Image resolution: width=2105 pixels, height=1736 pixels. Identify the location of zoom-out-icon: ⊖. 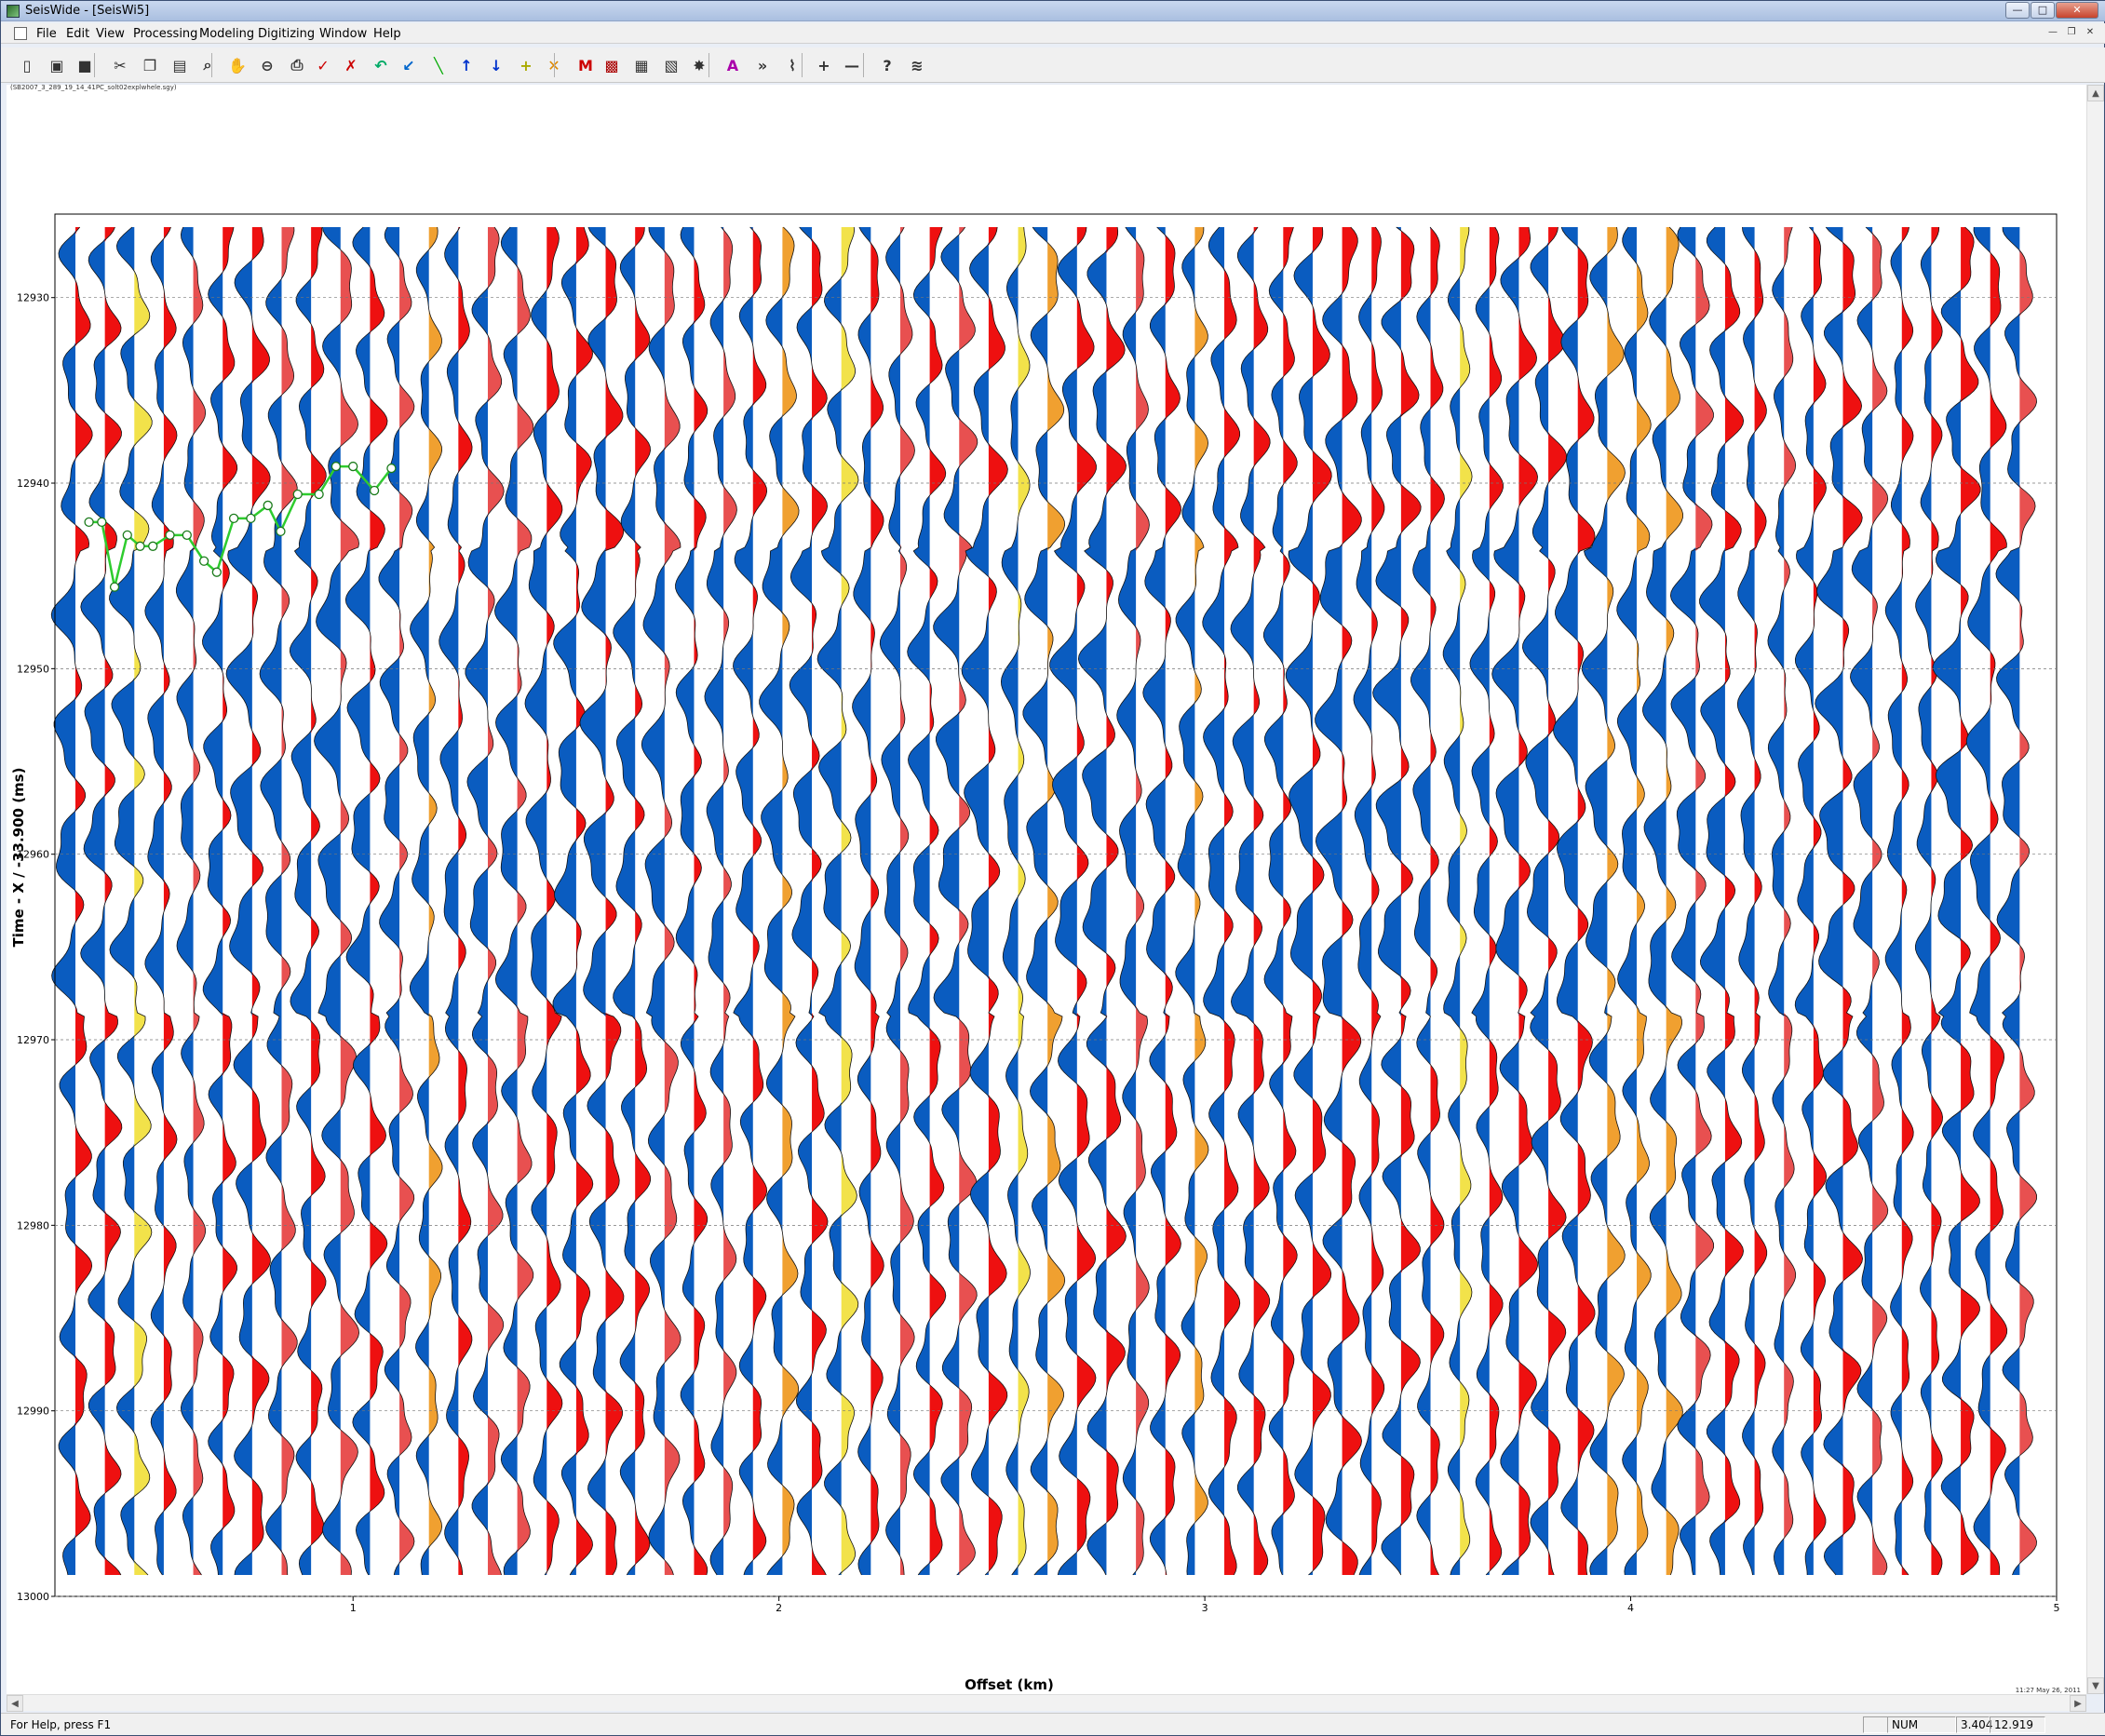
(267, 65).